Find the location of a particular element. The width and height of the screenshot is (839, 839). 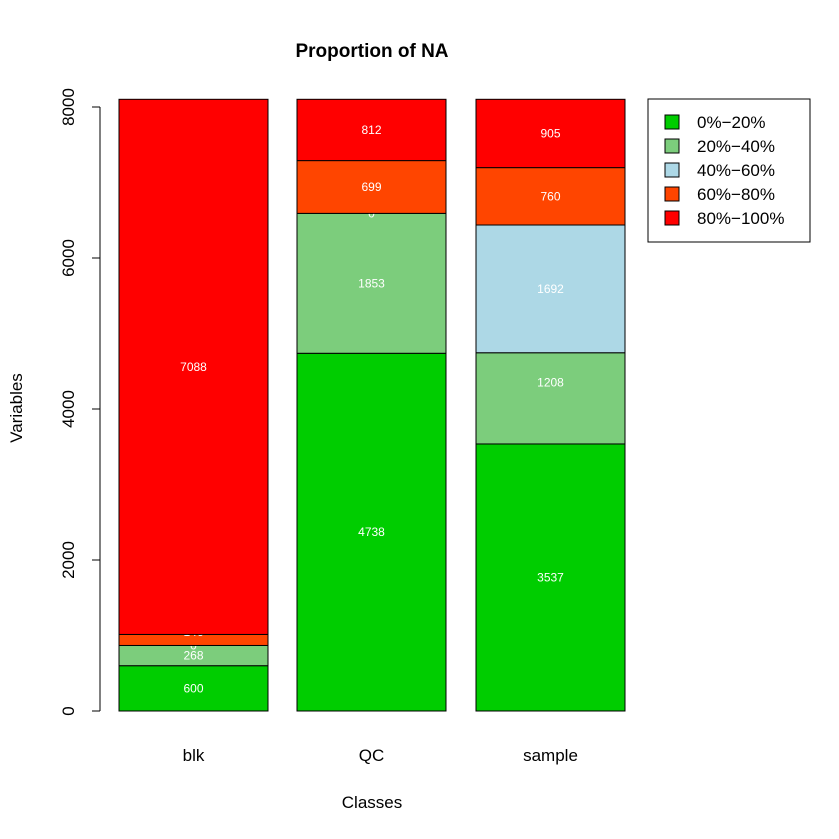

bar-value-label: 7088 is located at coordinates (193, 367).